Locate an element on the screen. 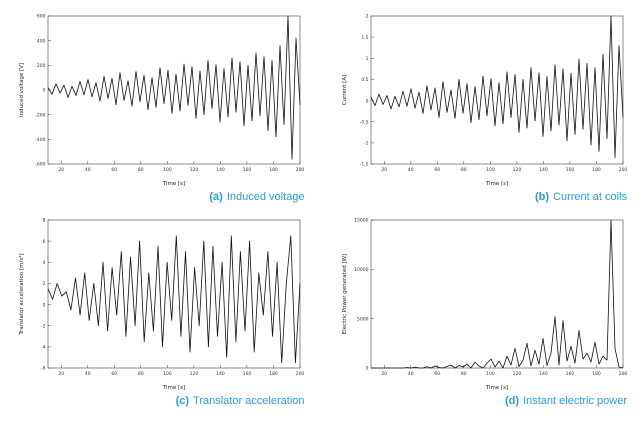 This screenshot has width=643, height=424. svg-text: -2 is located at coordinates (43, 326).